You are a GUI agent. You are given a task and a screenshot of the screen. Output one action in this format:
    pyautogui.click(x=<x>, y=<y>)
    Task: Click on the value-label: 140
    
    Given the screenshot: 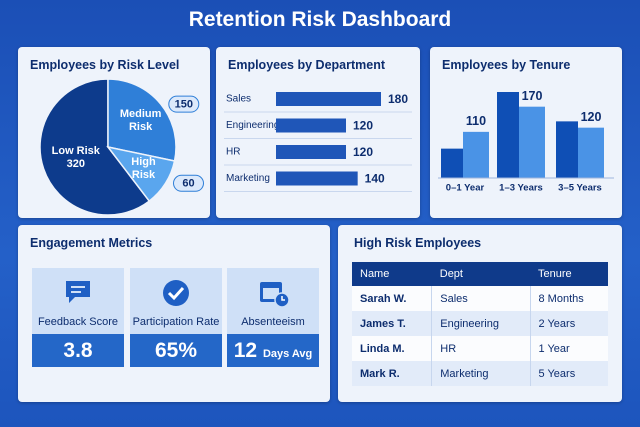 What is the action you would take?
    pyautogui.click(x=375, y=179)
    